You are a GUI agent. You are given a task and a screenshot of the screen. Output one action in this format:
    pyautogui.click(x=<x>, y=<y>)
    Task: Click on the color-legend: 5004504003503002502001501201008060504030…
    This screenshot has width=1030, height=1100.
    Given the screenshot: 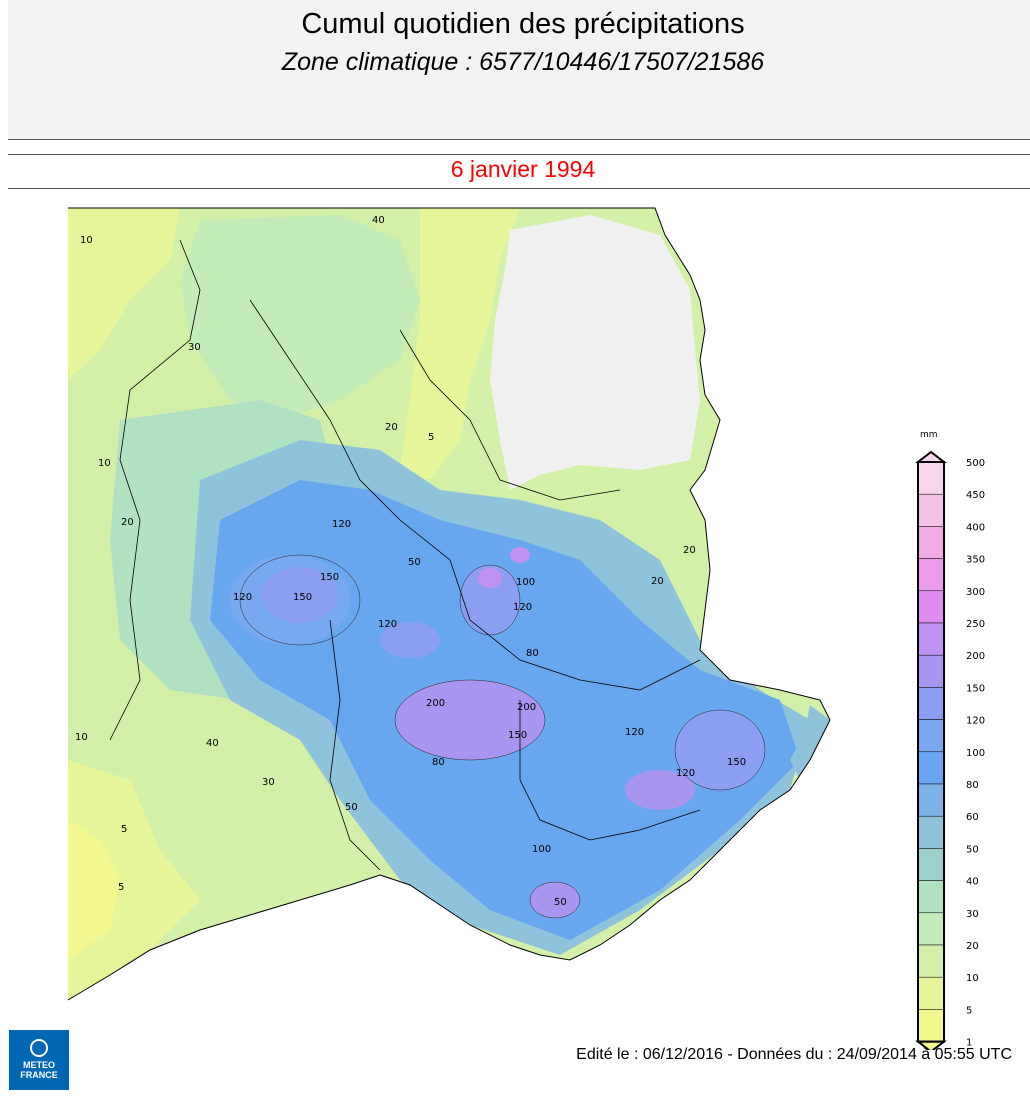 What is the action you would take?
    pyautogui.click(x=950, y=750)
    